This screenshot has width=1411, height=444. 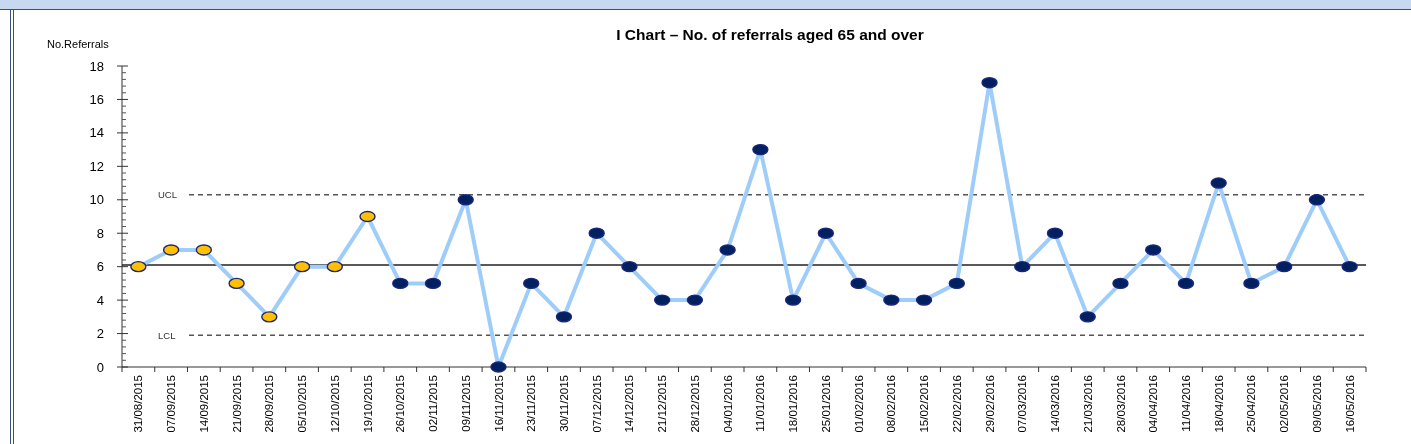 What do you see at coordinates (100, 300) in the screenshot?
I see `y-tick-label: 4` at bounding box center [100, 300].